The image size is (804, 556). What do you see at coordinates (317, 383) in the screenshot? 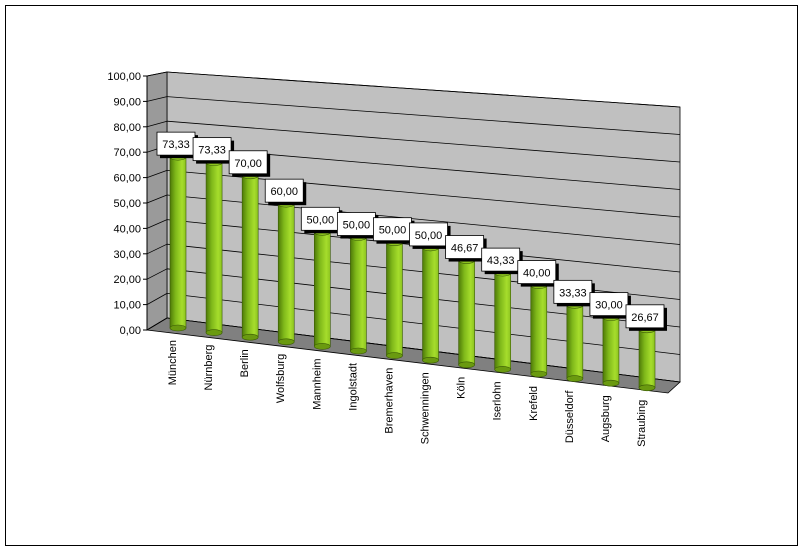
I see `x-tick-label: Mannheim` at bounding box center [317, 383].